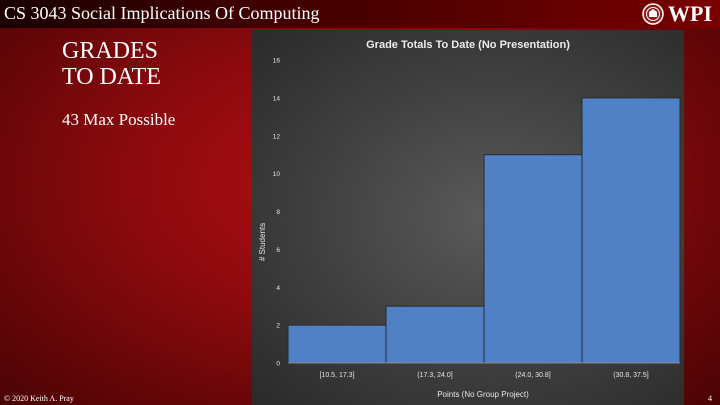 Image resolution: width=720 pixels, height=405 pixels. Describe the element at coordinates (110, 51) in the screenshot. I see `slide-title-line-1: GRADES` at that location.